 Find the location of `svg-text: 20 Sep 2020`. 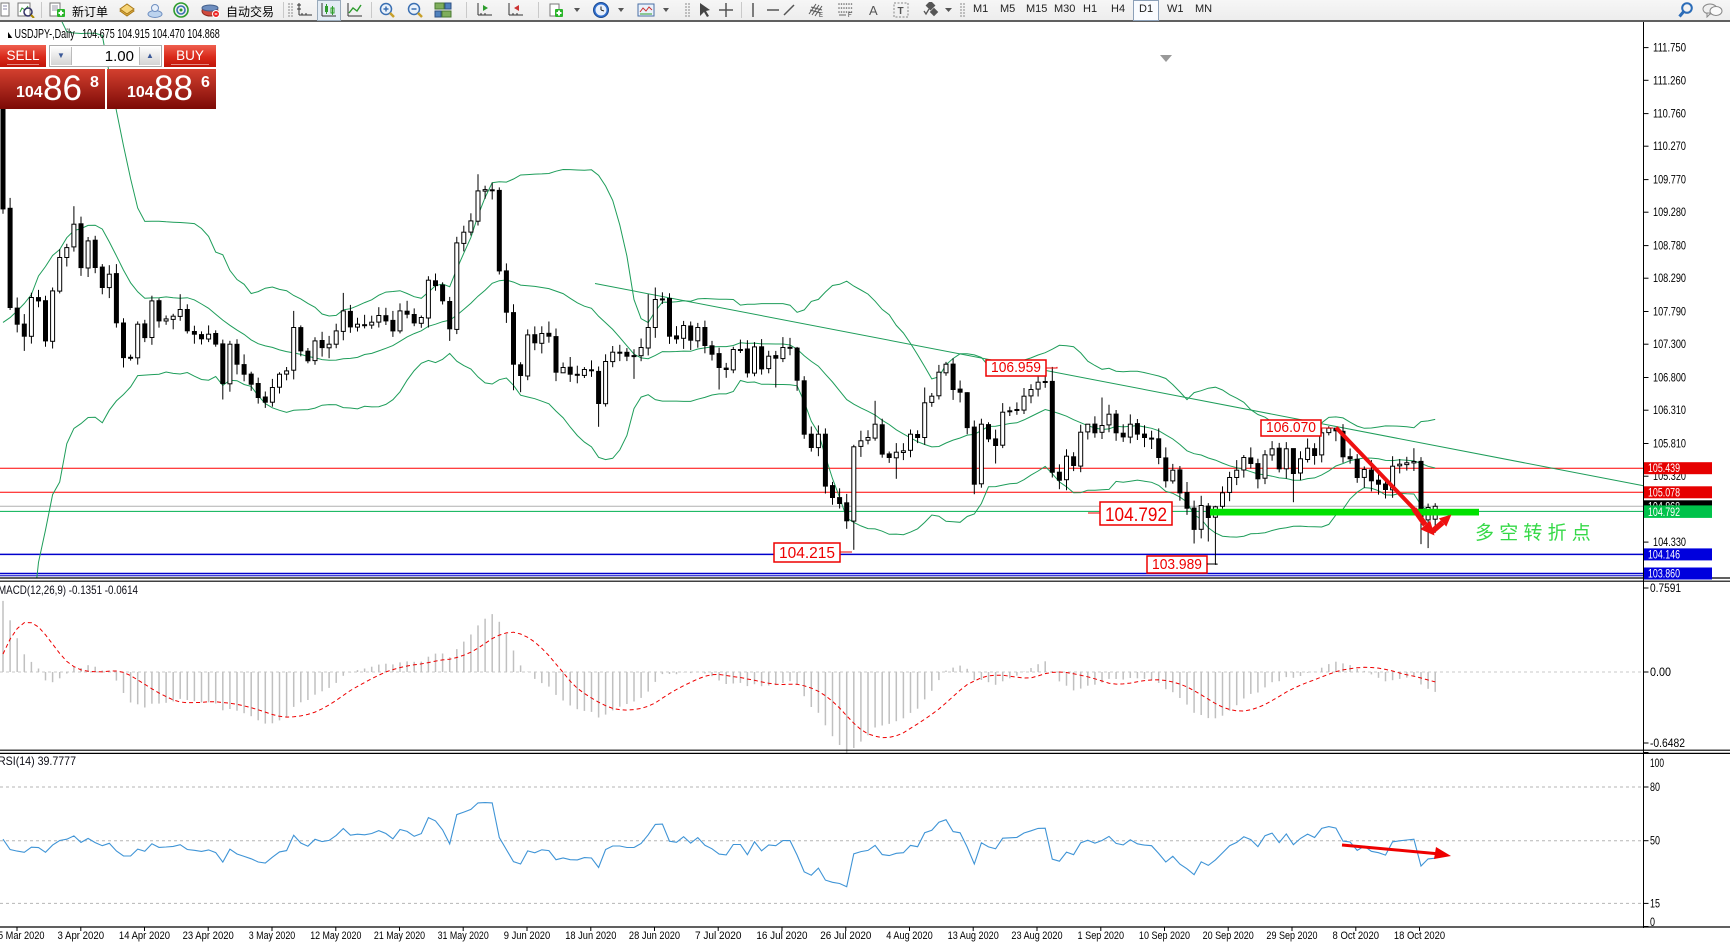

svg-text: 20 Sep 2020 is located at coordinates (1228, 936).